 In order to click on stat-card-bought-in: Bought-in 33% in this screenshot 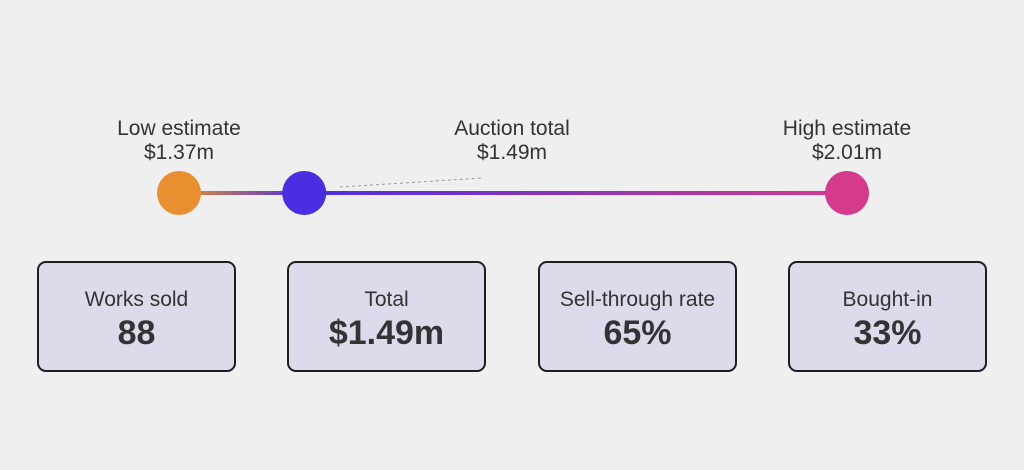, I will do `click(887, 316)`.